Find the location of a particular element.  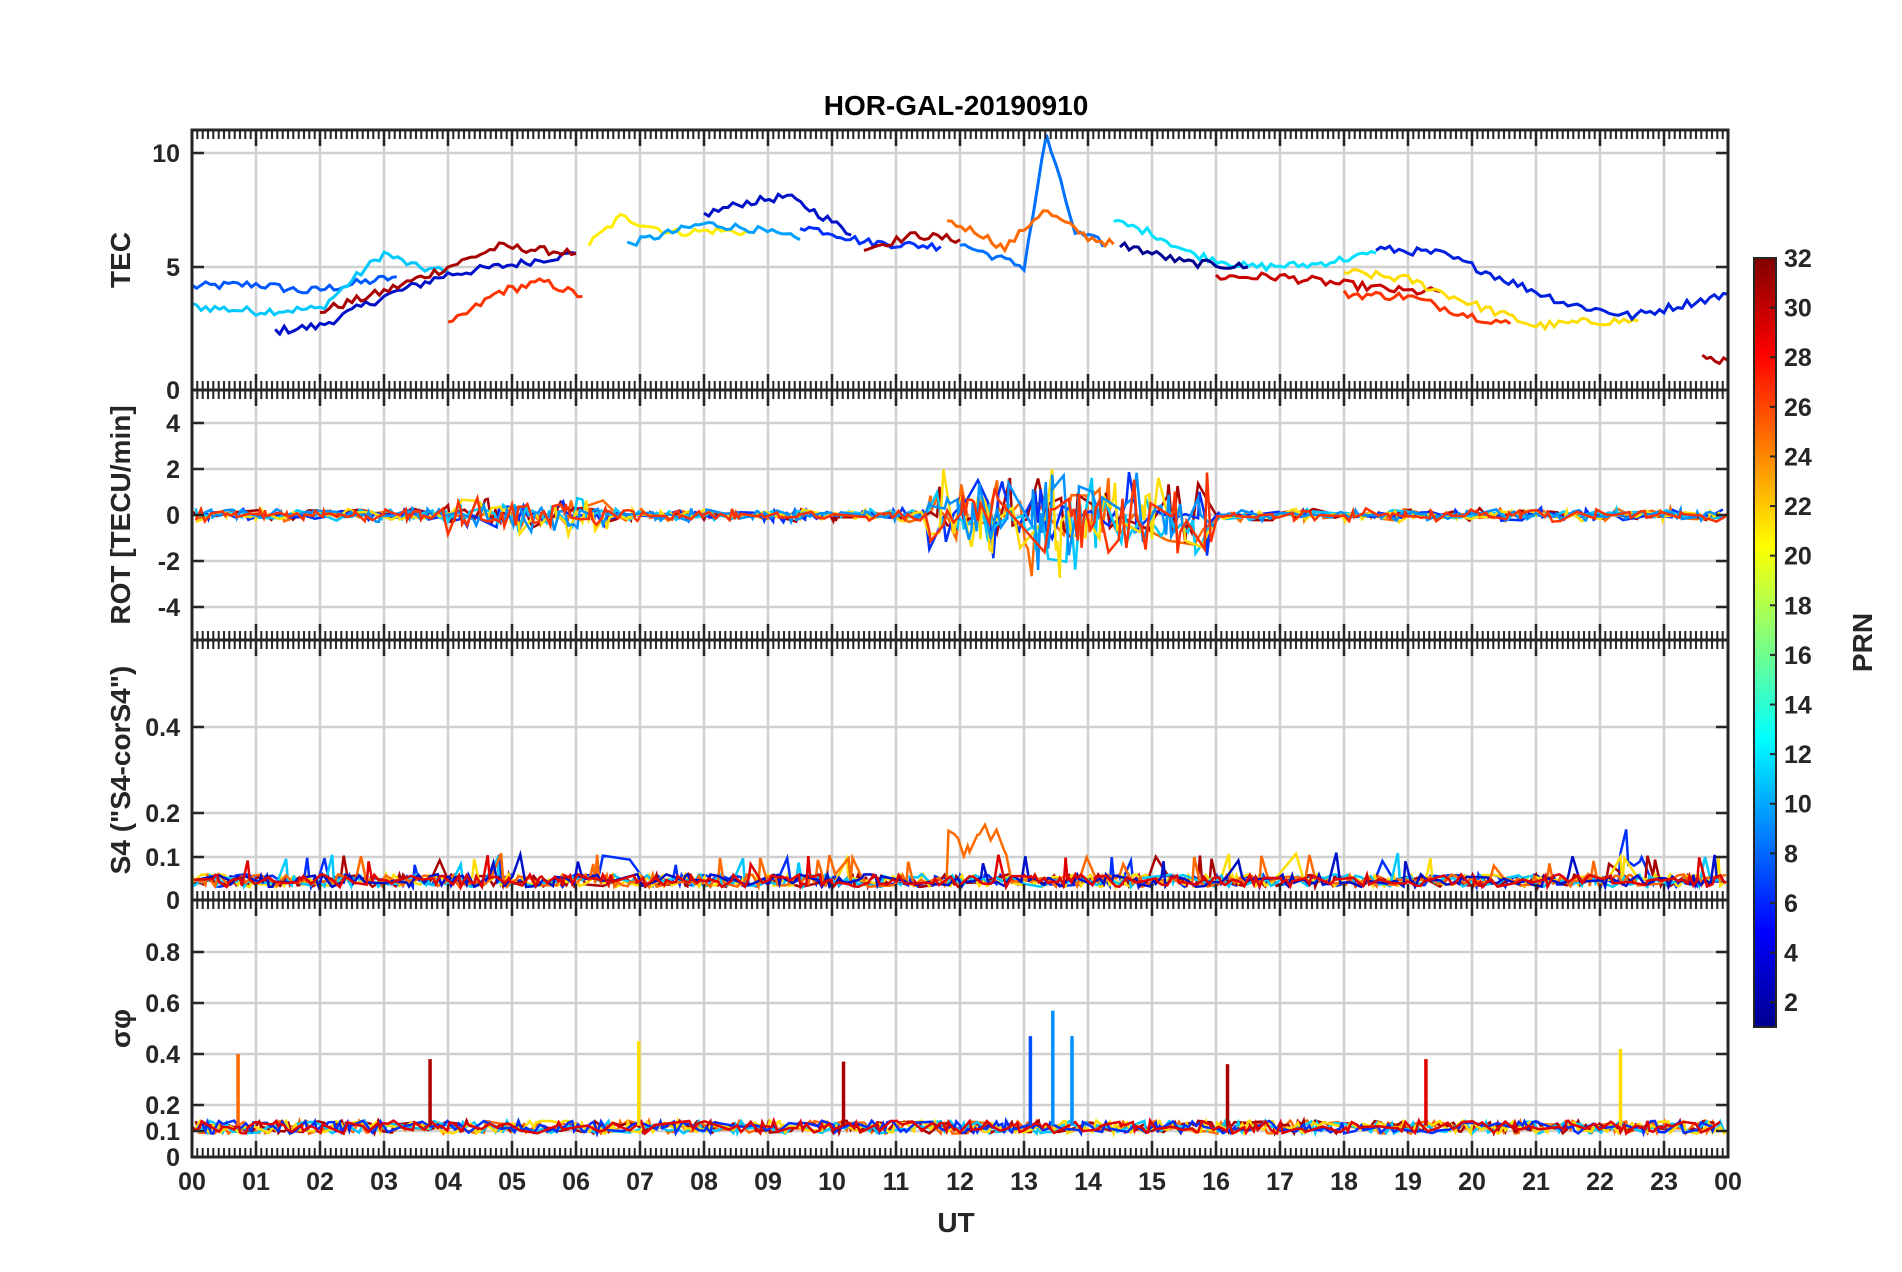

colorbar-tick-label: 6 is located at coordinates (1791, 904).